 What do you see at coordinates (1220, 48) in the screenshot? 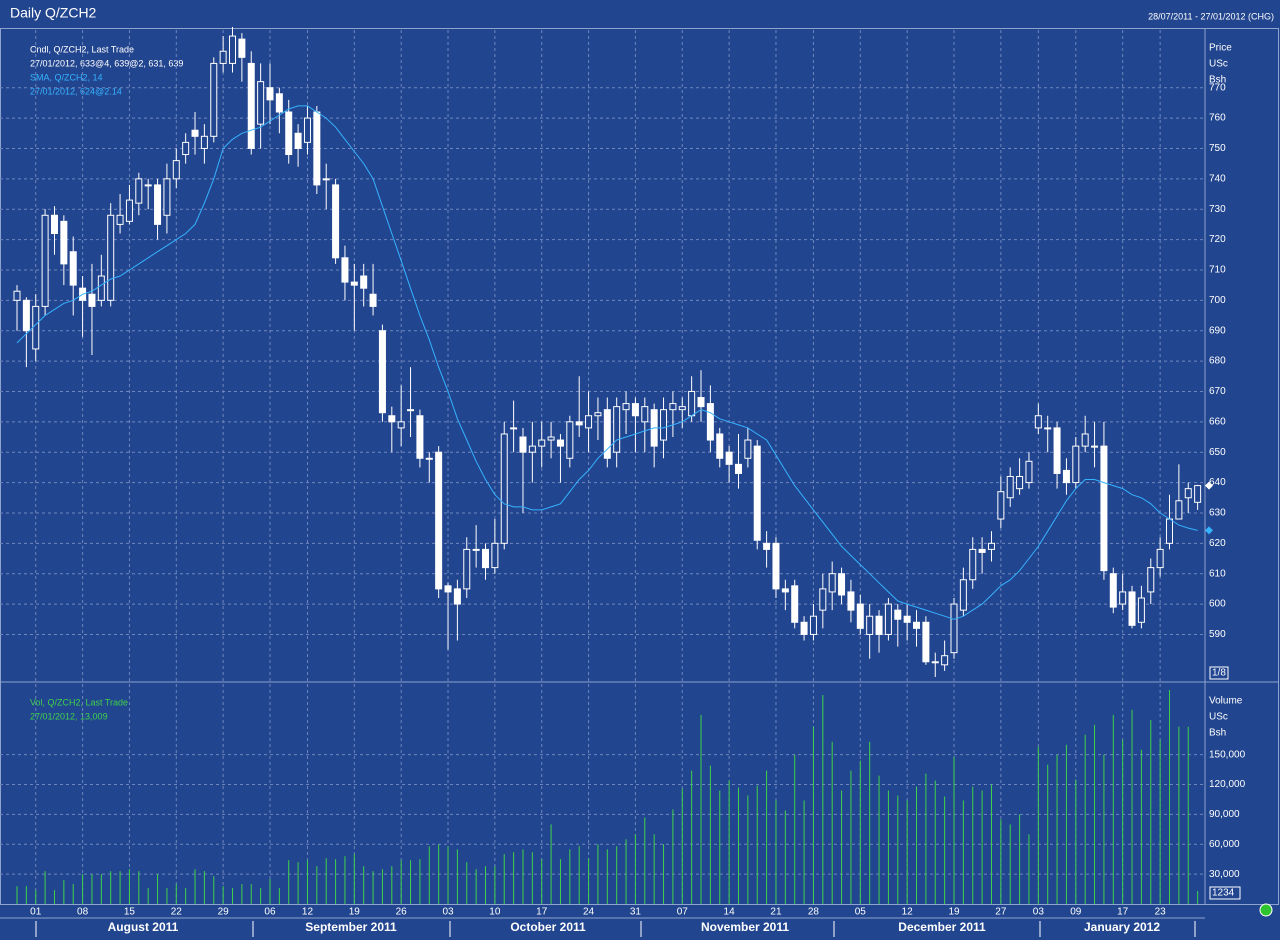
I see `axis-label: Price` at bounding box center [1220, 48].